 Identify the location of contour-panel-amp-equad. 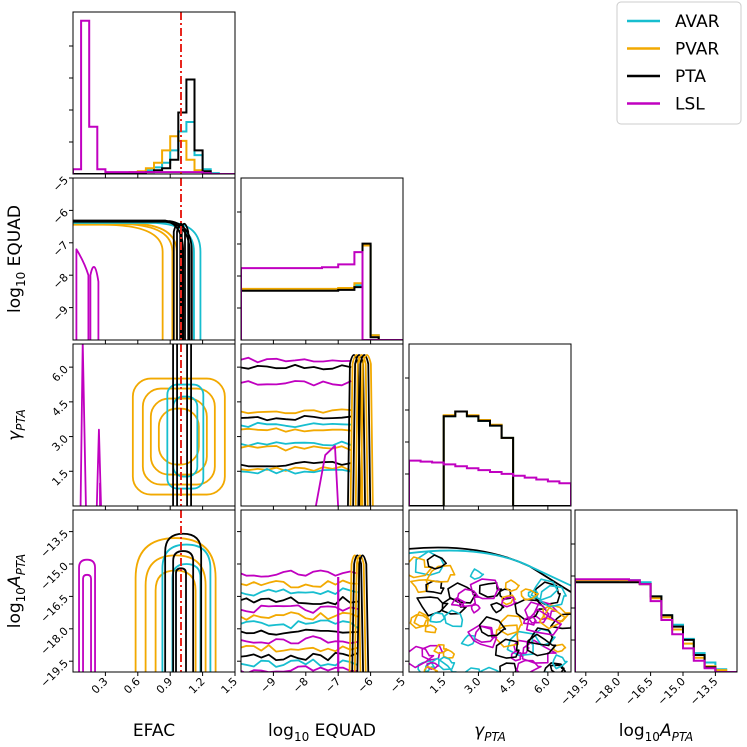
(305, 613).